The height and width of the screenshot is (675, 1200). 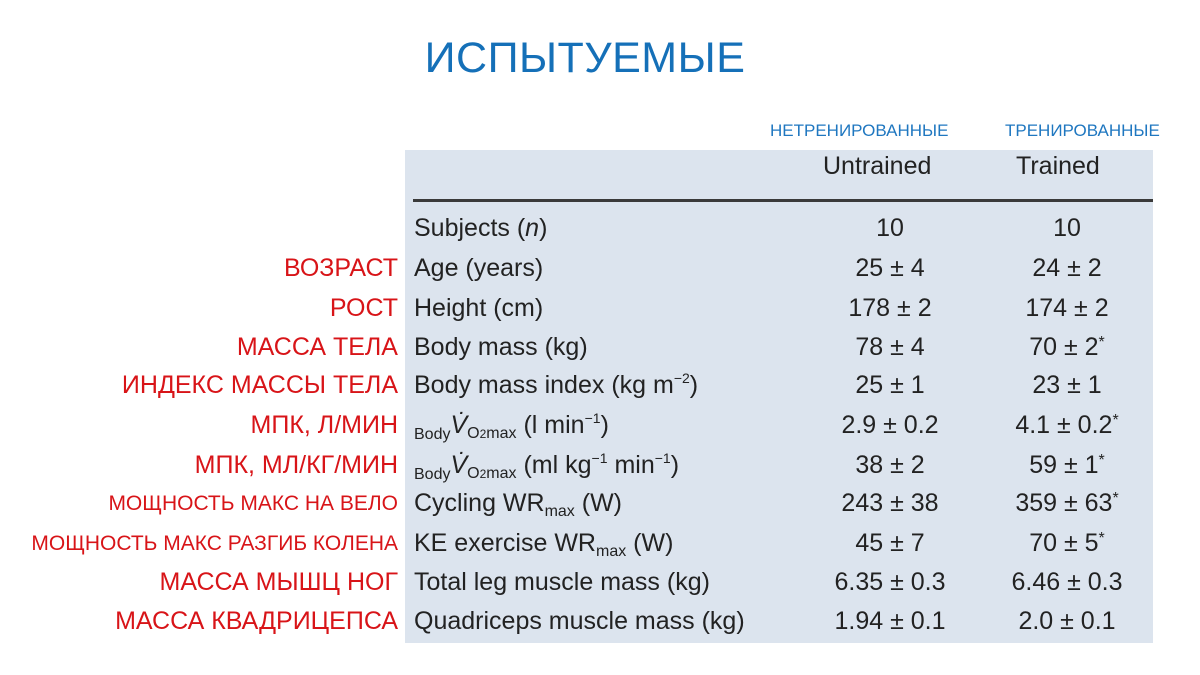 I want to click on slide-title: ИСПЫТУЕМЫЕ, so click(x=585, y=58).